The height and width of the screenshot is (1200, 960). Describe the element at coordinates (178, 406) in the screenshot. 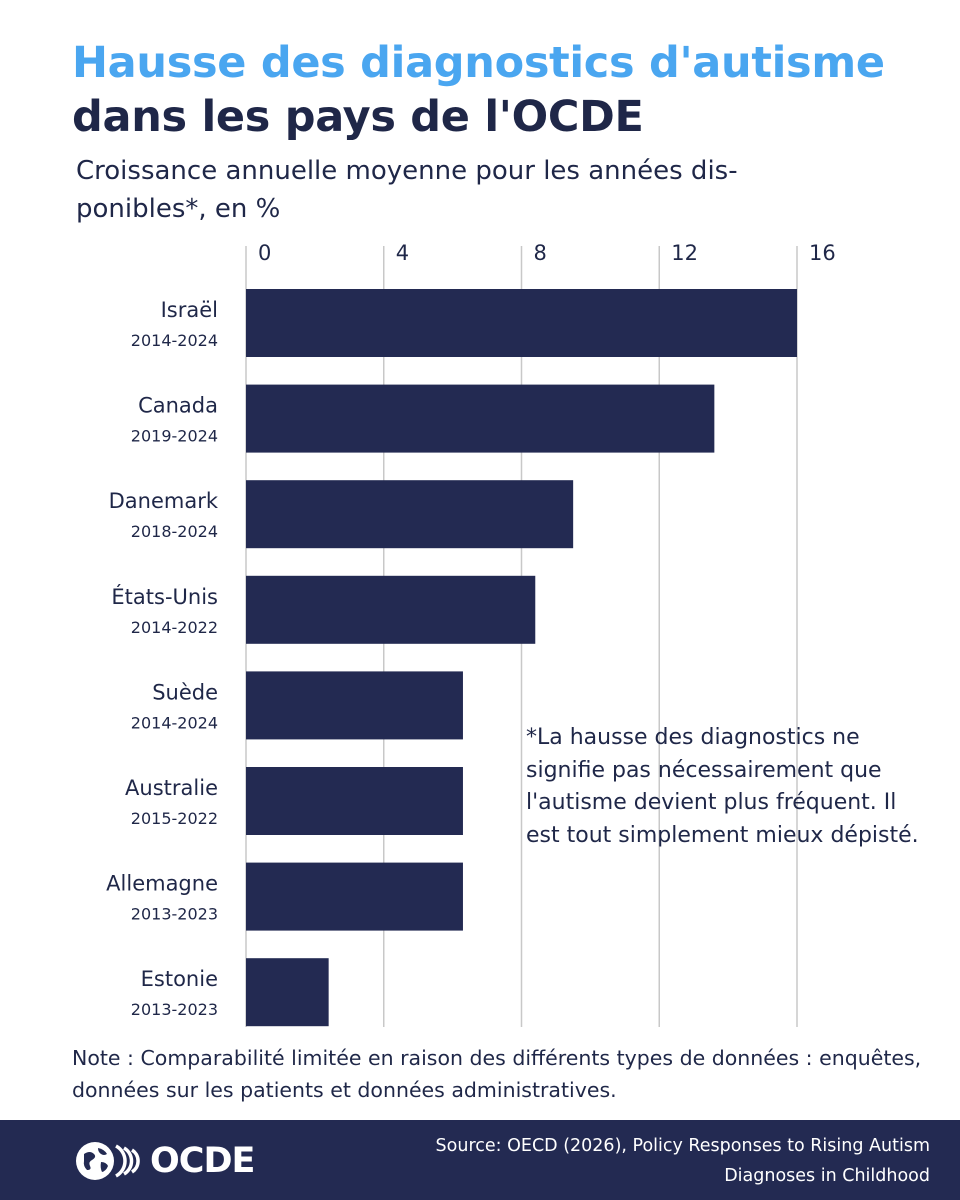

I see `category-label: Canada` at that location.